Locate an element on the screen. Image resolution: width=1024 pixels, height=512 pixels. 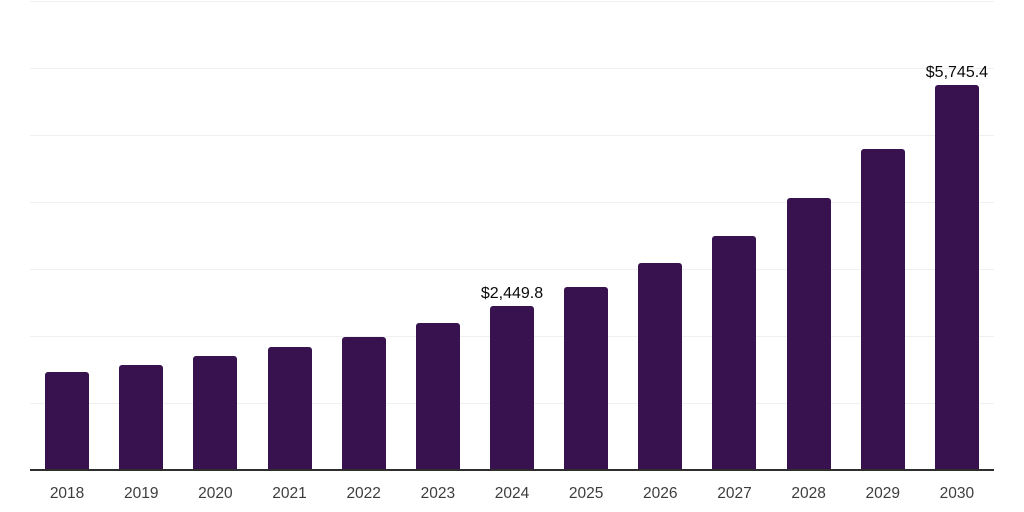
x-tick-label-2025: 2025 is located at coordinates (586, 493).